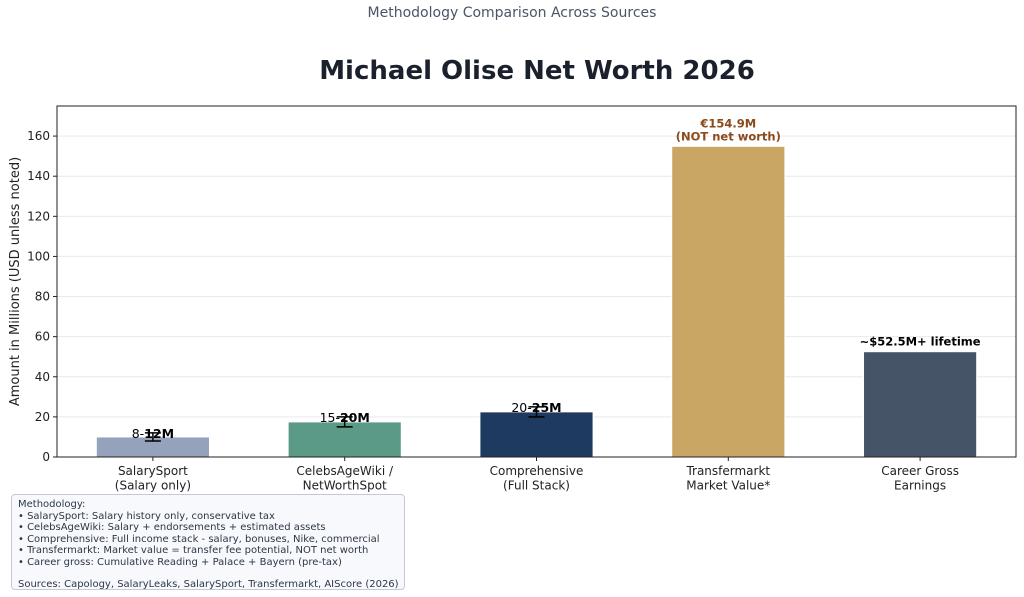 The height and width of the screenshot is (597, 1024). I want to click on data-label: 15-20M, so click(345, 417).